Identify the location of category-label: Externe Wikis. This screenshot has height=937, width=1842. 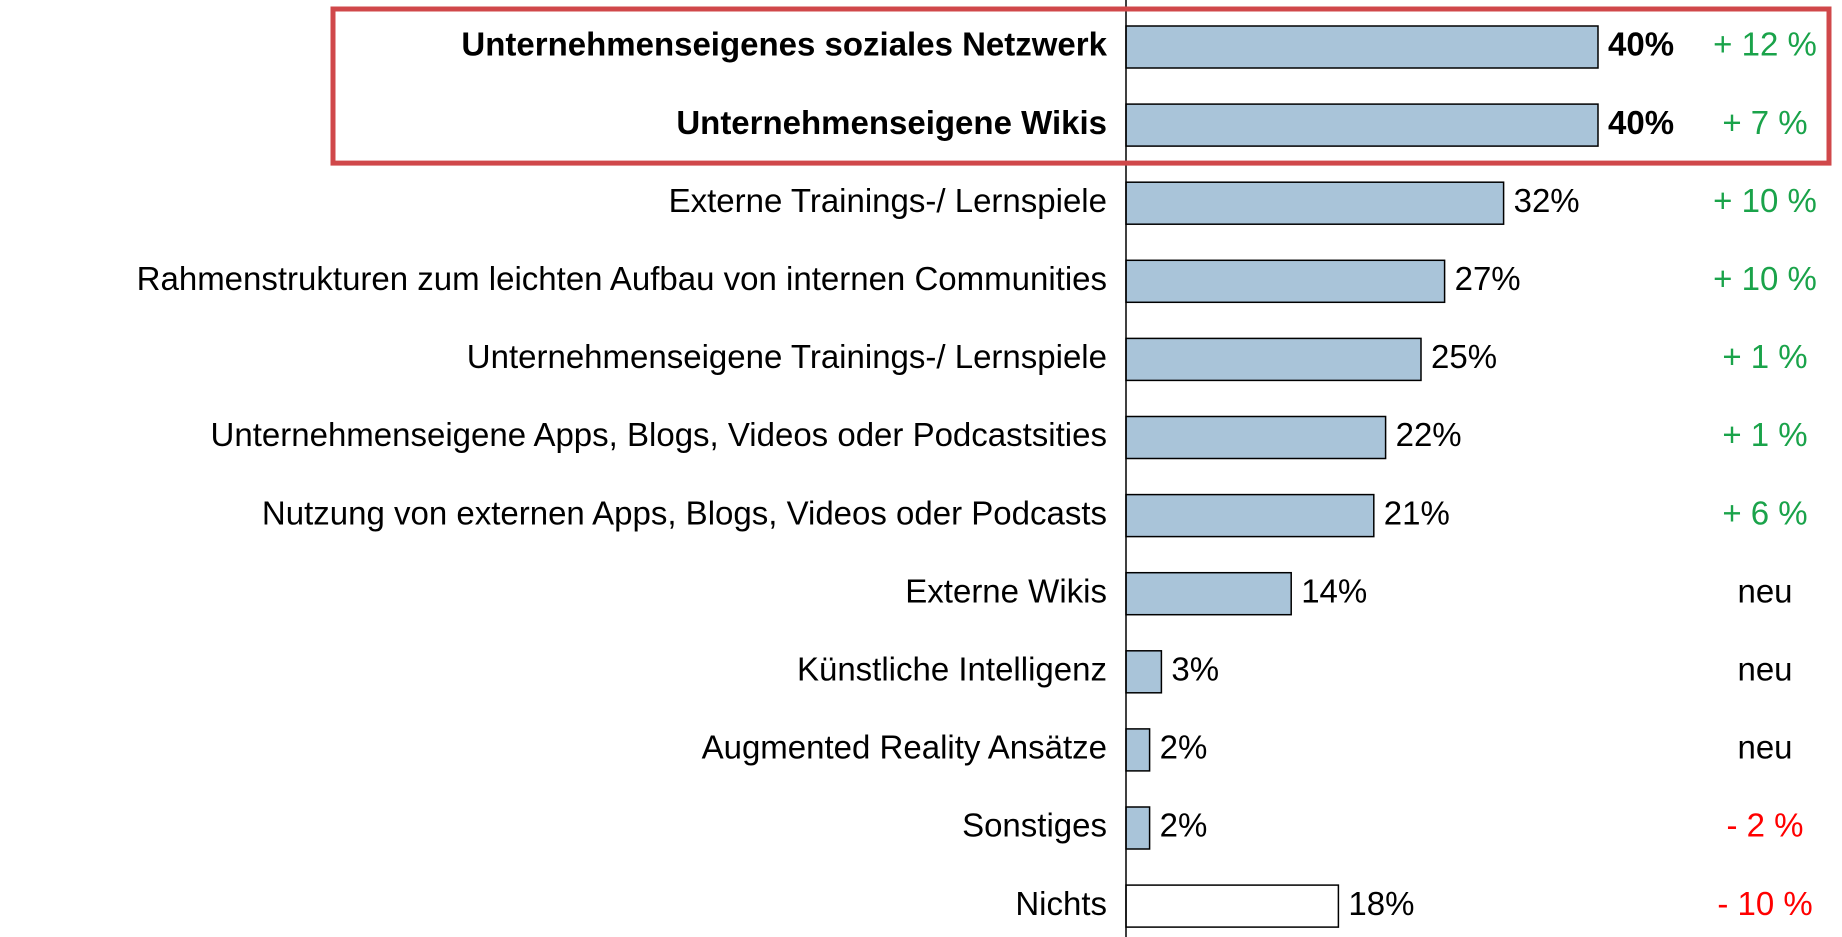
(1006, 590).